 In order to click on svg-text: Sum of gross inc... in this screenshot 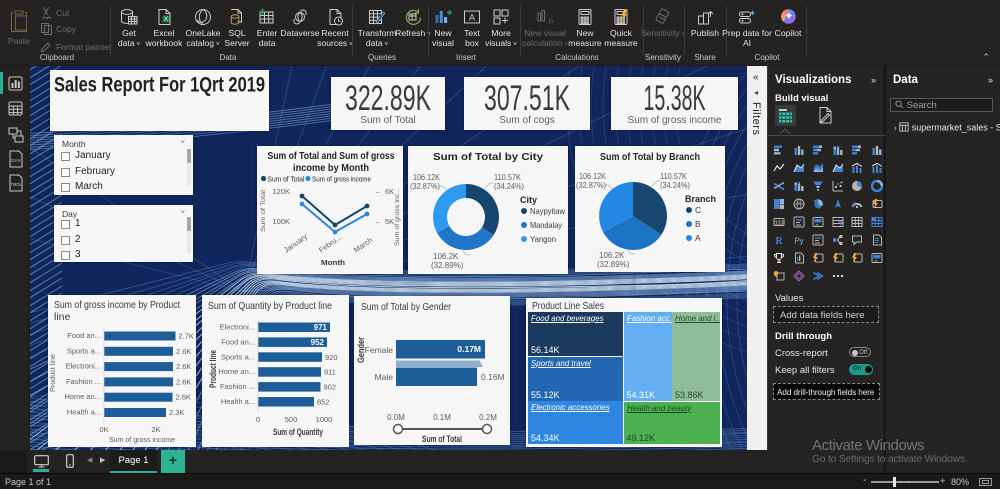, I will do `click(397, 217)`.